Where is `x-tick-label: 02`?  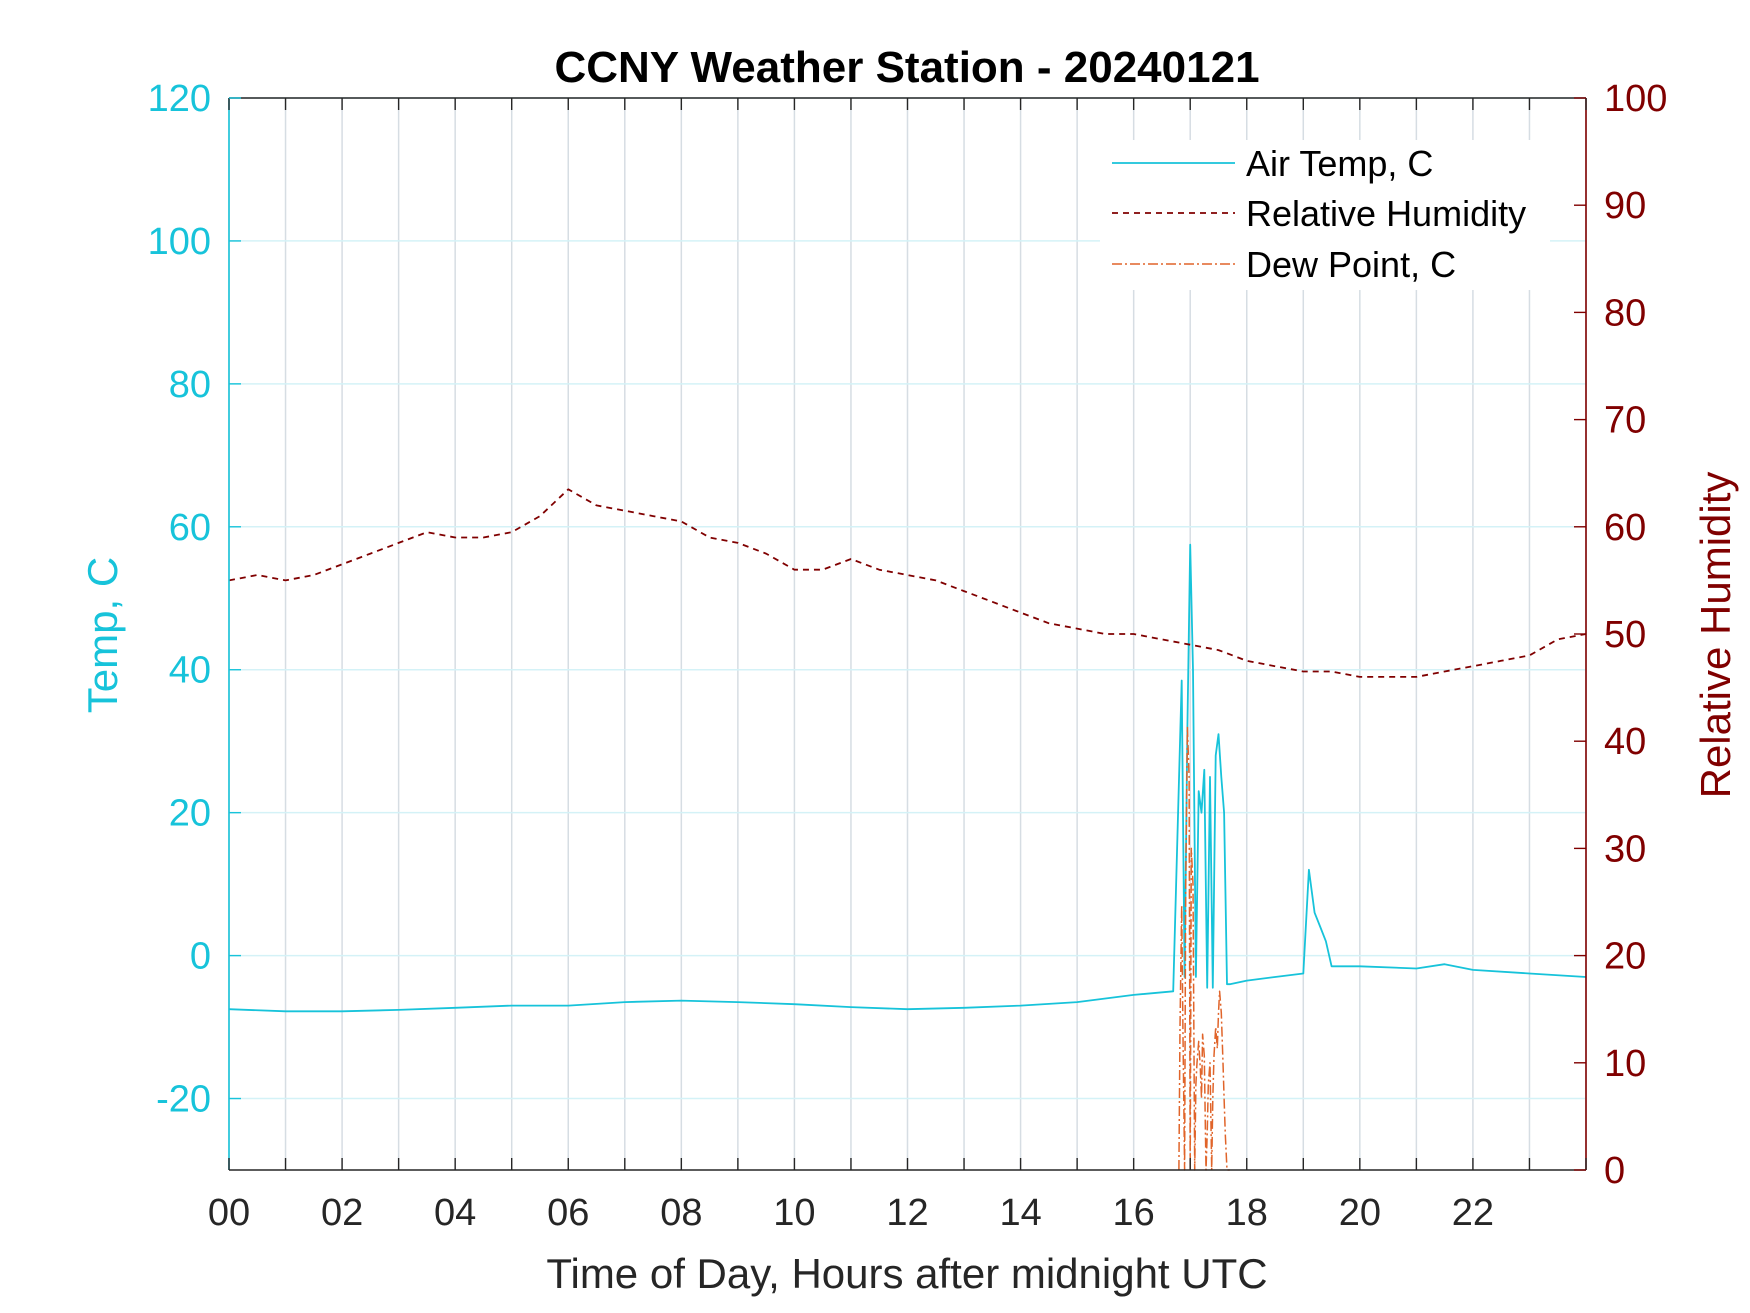
x-tick-label: 02 is located at coordinates (342, 1213).